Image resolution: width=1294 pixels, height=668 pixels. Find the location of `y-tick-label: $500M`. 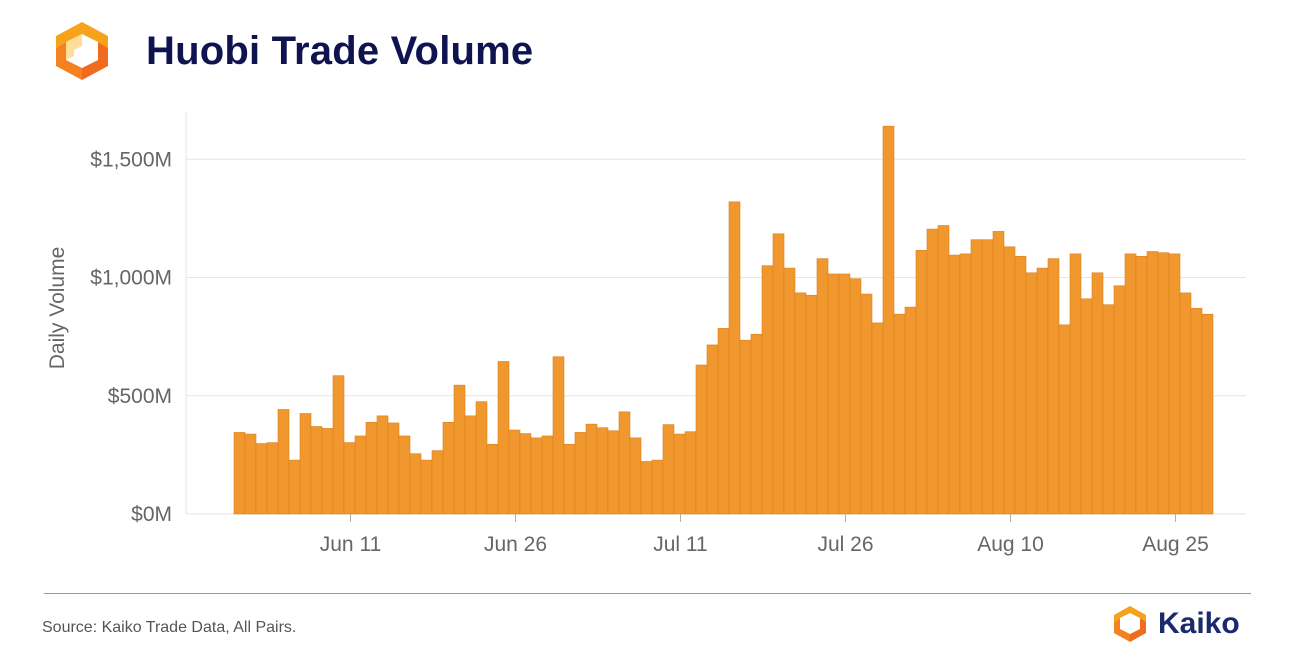

y-tick-label: $500M is located at coordinates (140, 396).